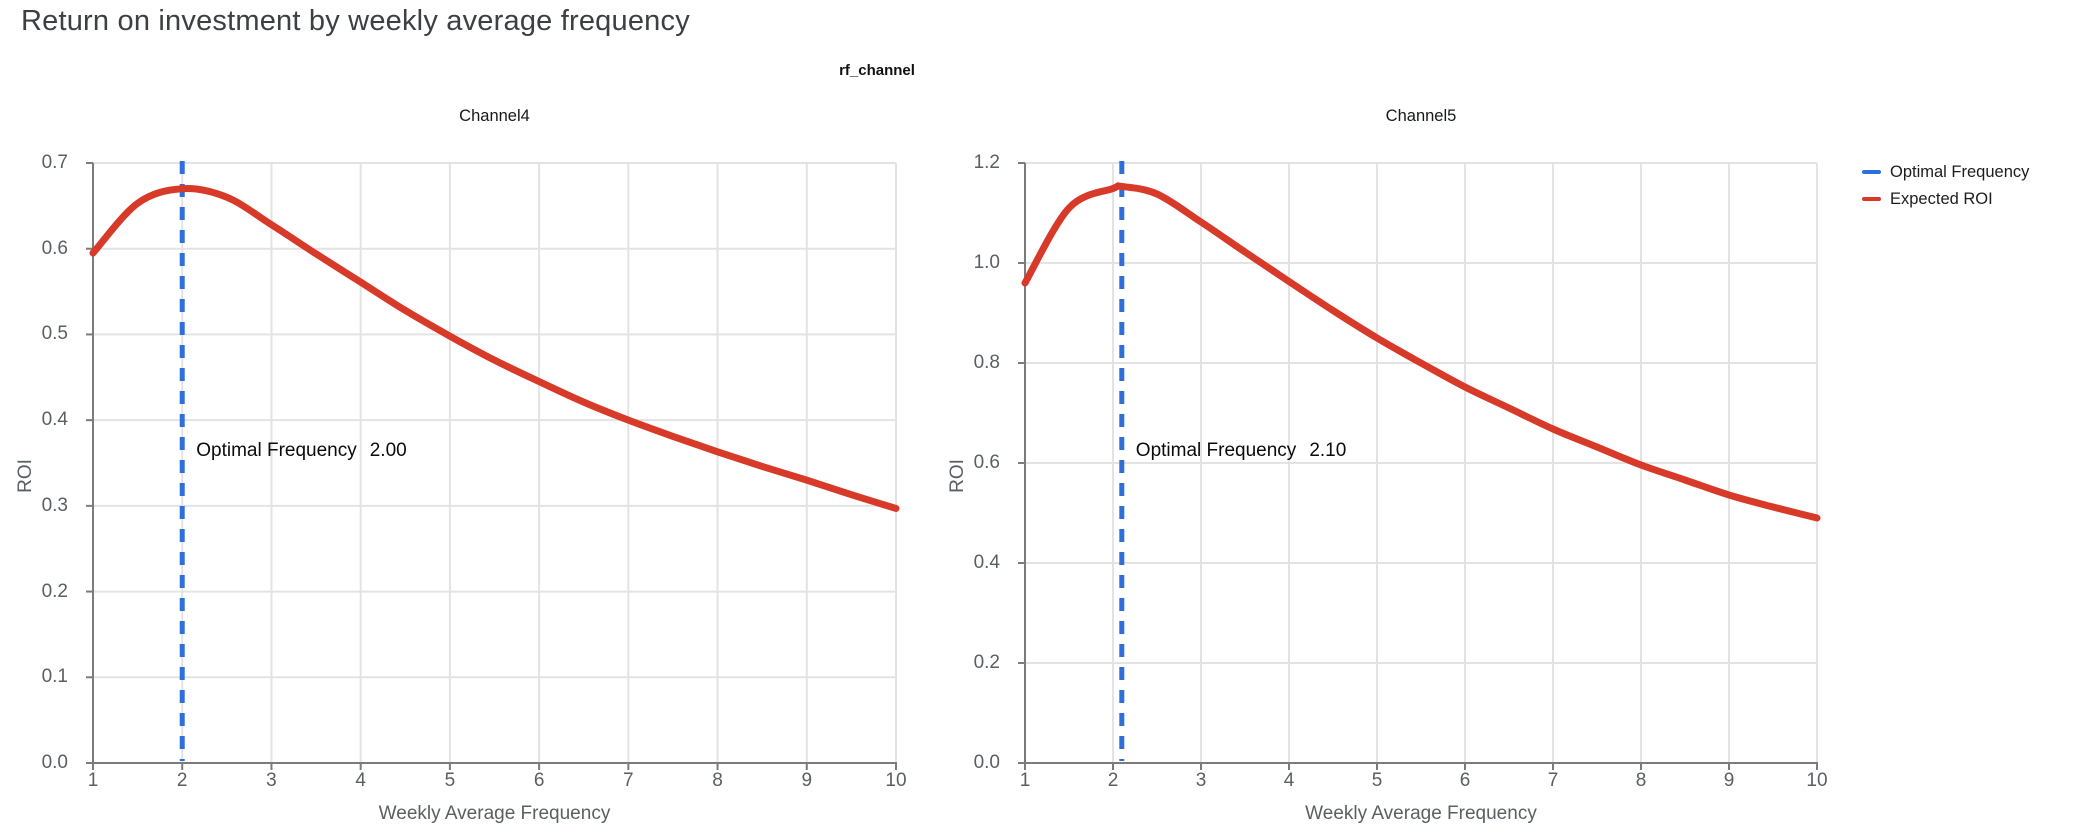 The image size is (2074, 840). I want to click on annotation-value: 2.10, so click(1328, 450).